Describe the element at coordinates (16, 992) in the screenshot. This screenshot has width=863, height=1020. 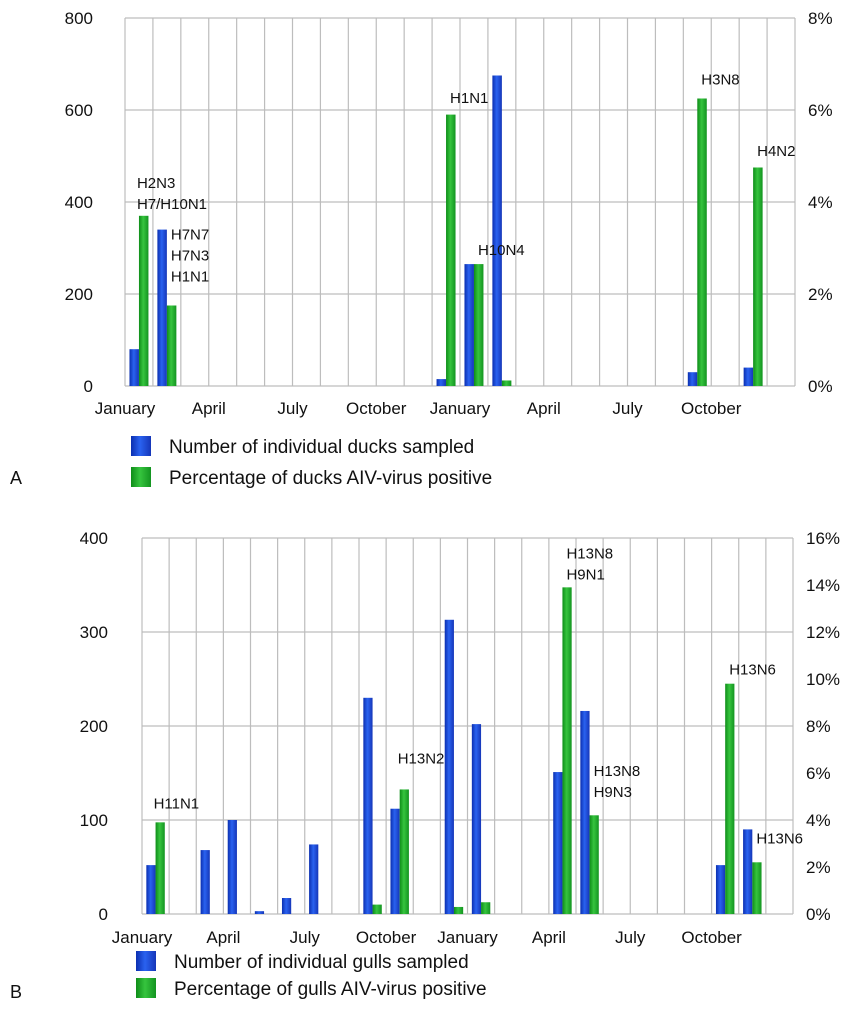
I see `panel-label: B` at that location.